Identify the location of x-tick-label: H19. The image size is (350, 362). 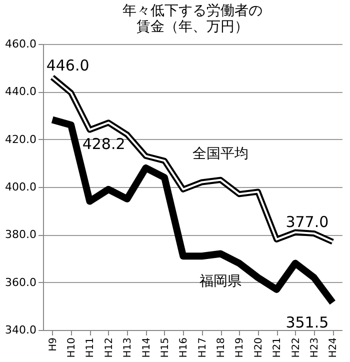
(240, 348).